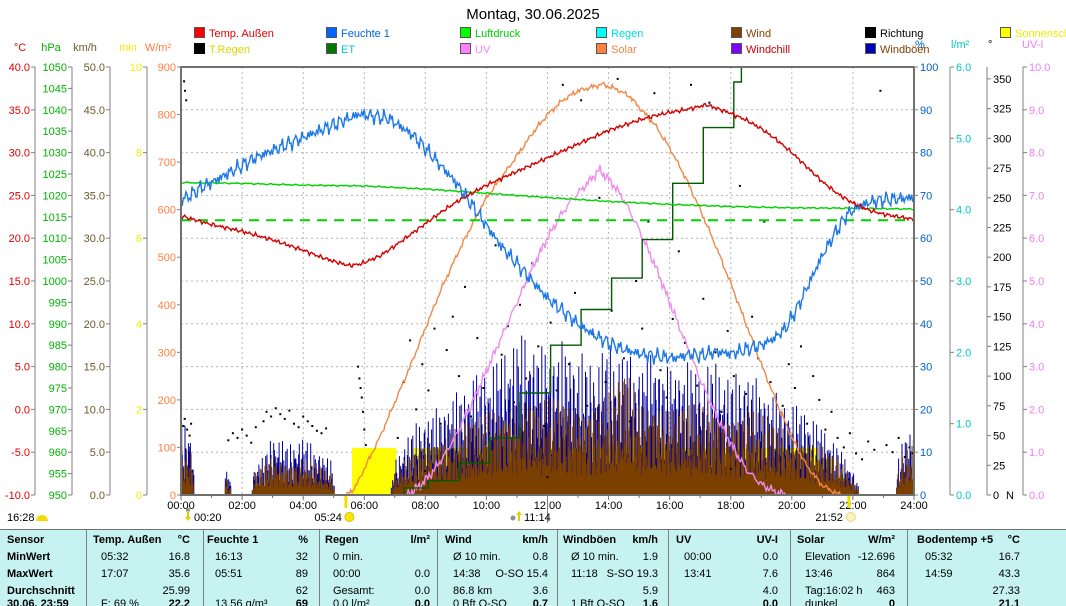 The width and height of the screenshot is (1066, 606). I want to click on svg-text: 700, so click(167, 163).